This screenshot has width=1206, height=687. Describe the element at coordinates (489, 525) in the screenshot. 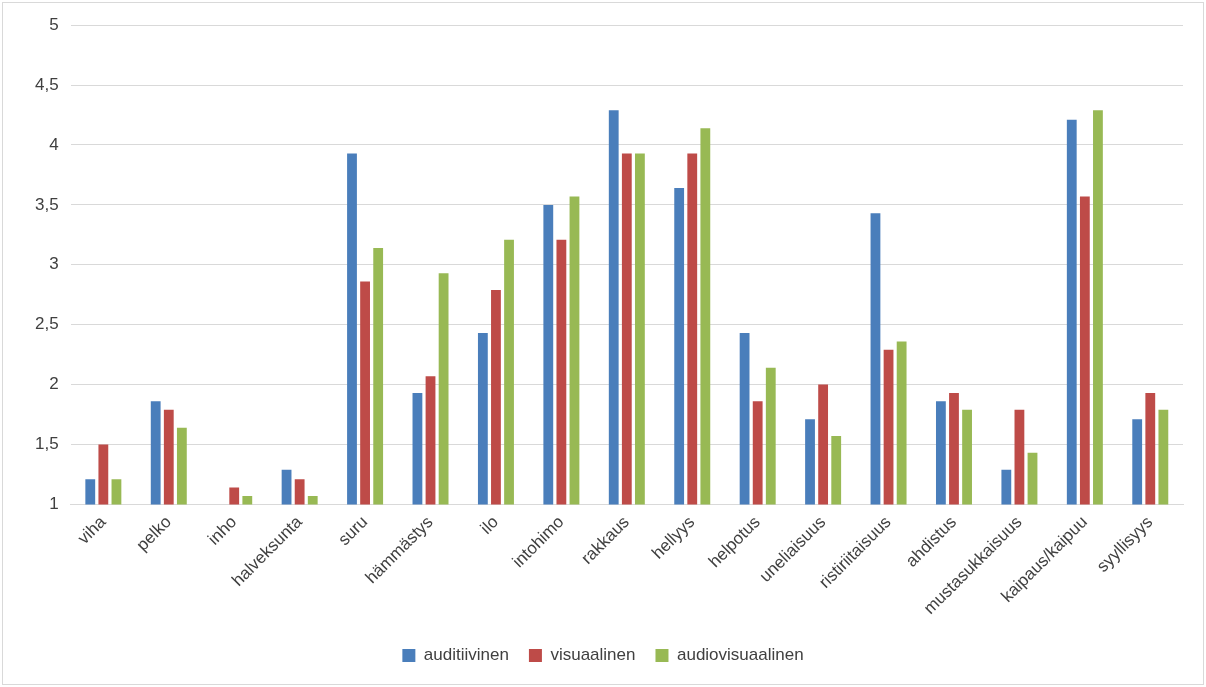

I see `x-tick-label: ilo` at that location.